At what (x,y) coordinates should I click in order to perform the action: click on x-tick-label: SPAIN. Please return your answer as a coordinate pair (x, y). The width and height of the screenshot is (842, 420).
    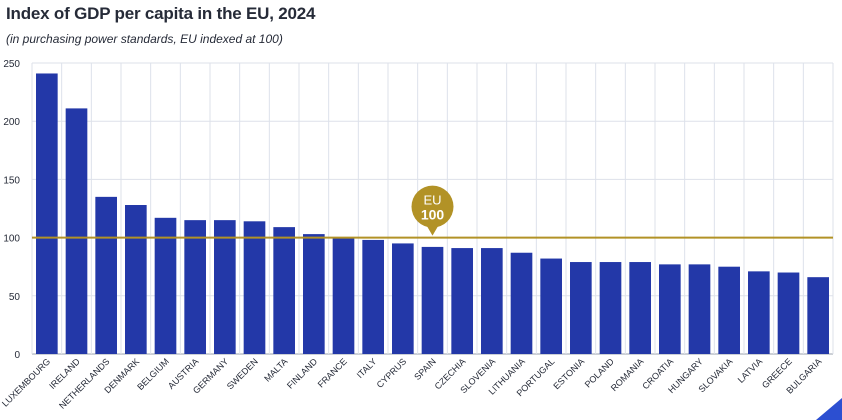
    Looking at the image, I should click on (425, 369).